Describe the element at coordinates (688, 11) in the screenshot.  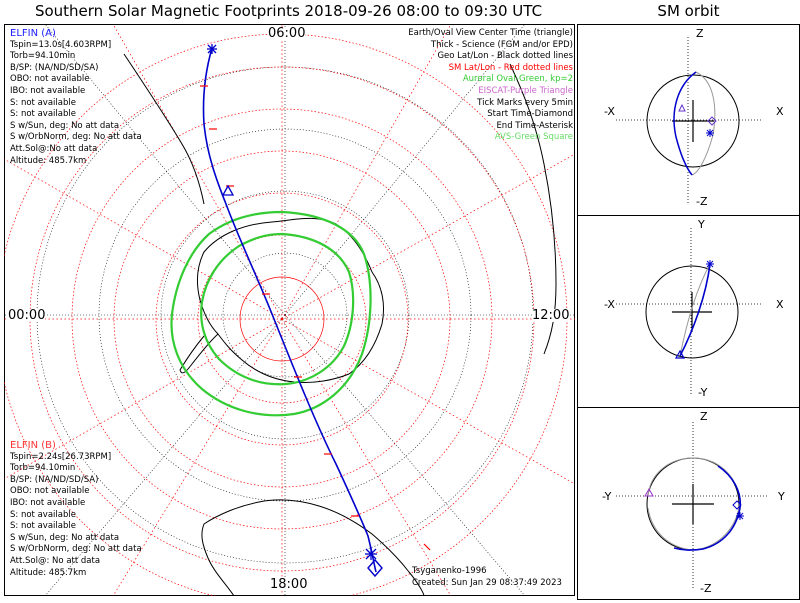
I see `orbit-title: SM orbit` at that location.